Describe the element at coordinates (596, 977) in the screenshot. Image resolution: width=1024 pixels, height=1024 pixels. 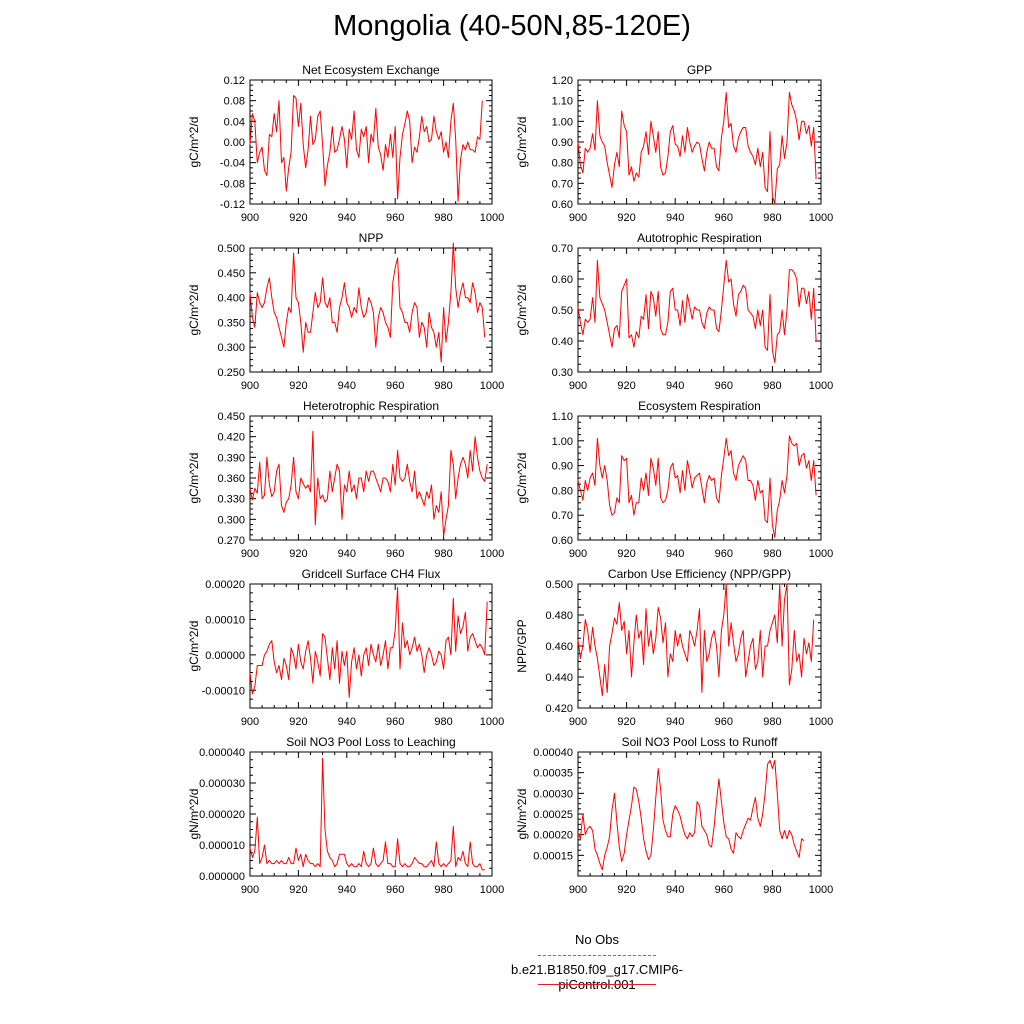
I see `legend-label-model: b.e21.B1850.f09_g17.CMIP6-piControl.001` at that location.